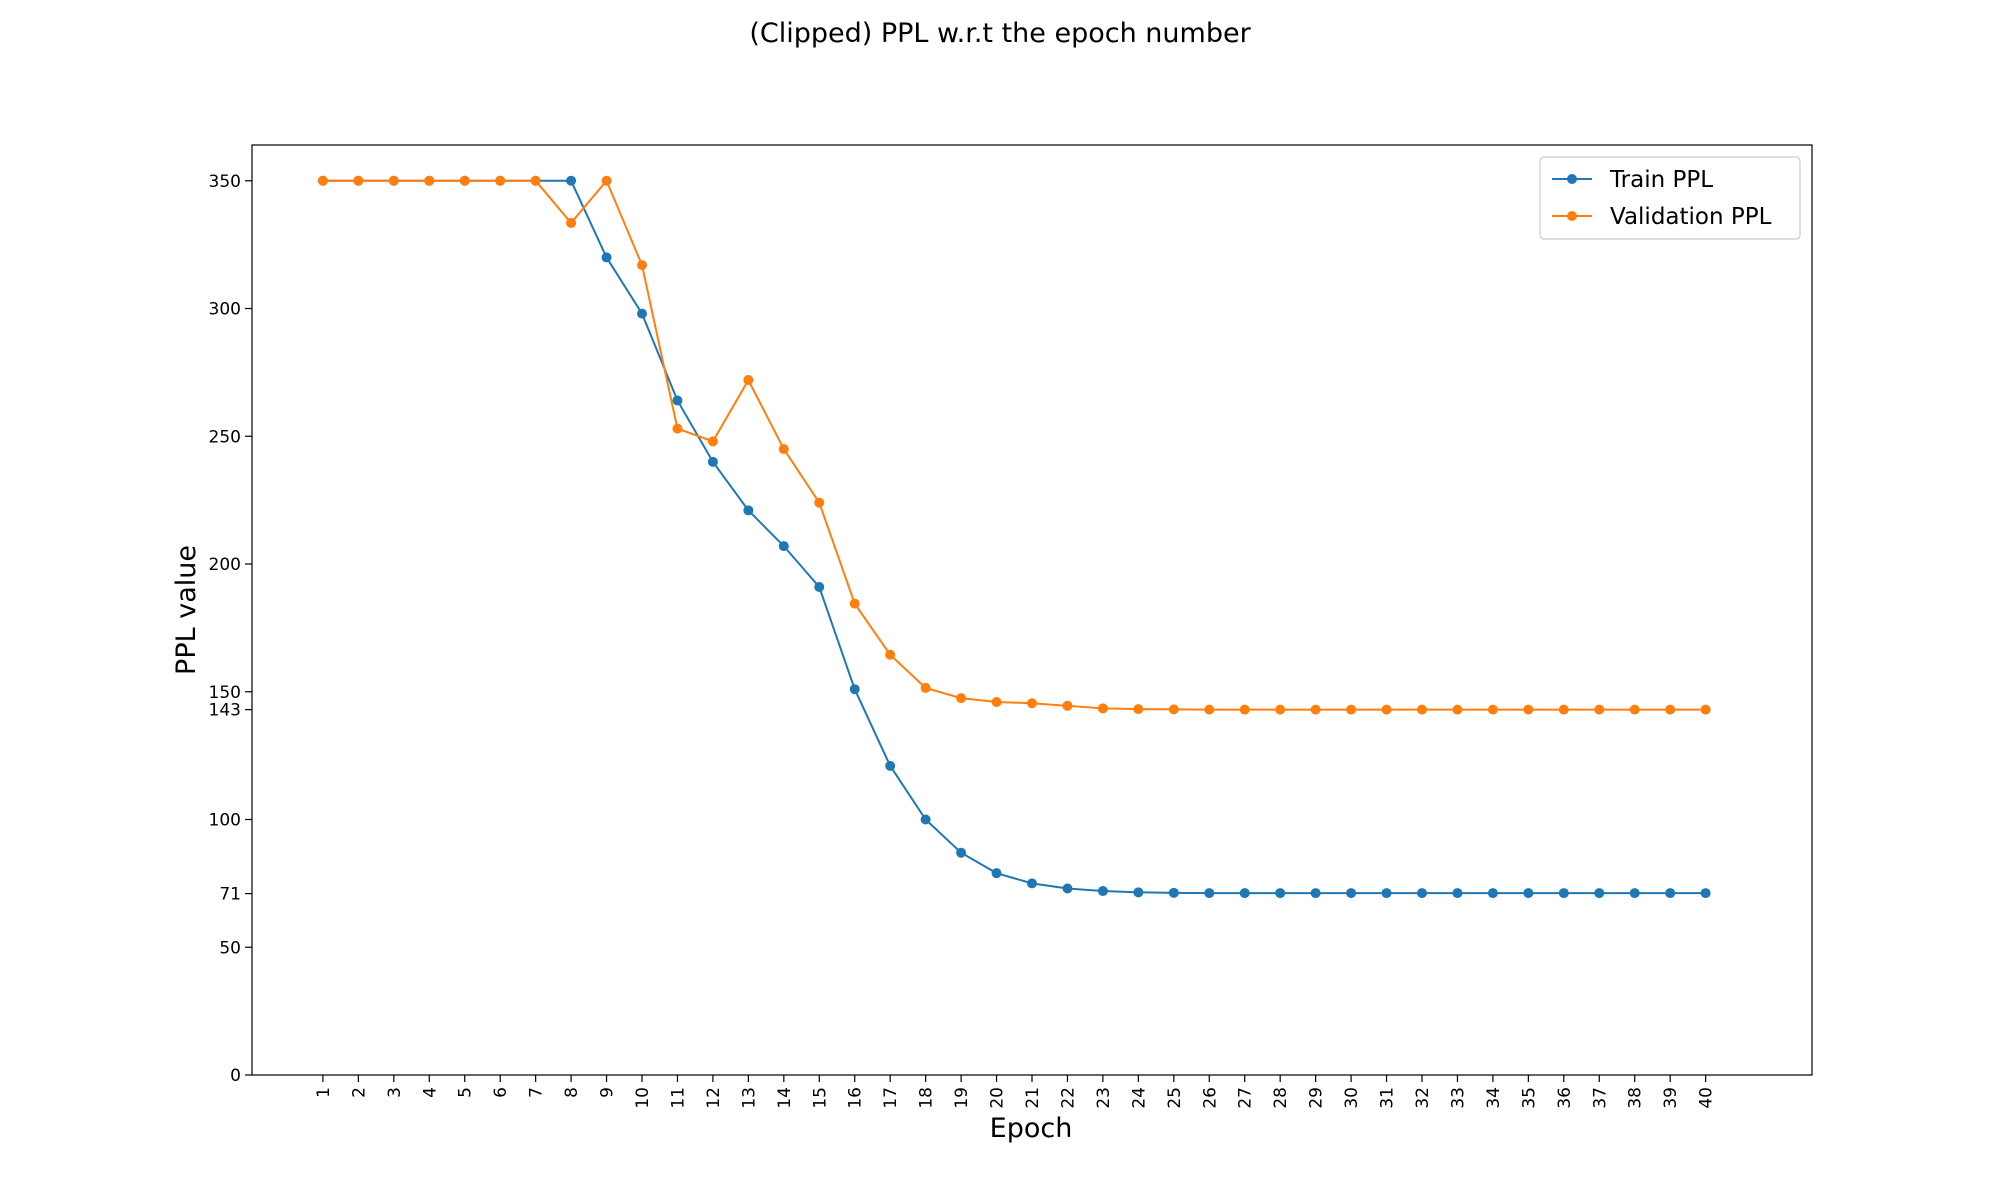 The width and height of the screenshot is (2000, 1200). What do you see at coordinates (1175, 1098) in the screenshot?
I see `x-tick-label: 25` at bounding box center [1175, 1098].